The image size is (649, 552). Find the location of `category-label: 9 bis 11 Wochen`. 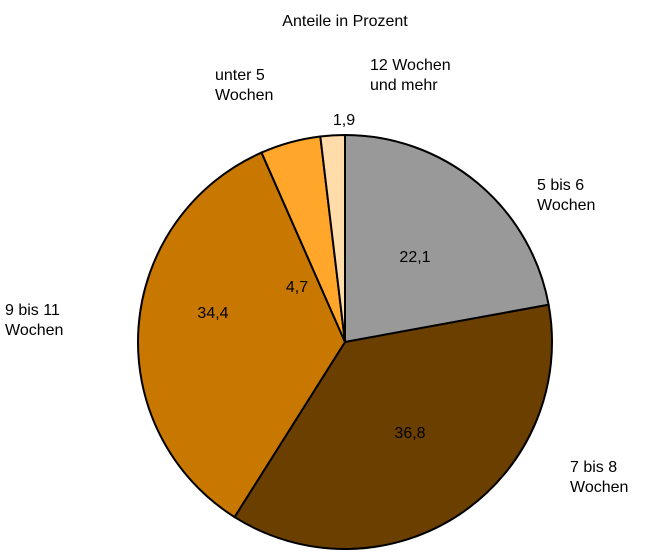

category-label: 9 bis 11 Wochen is located at coordinates (34, 320).